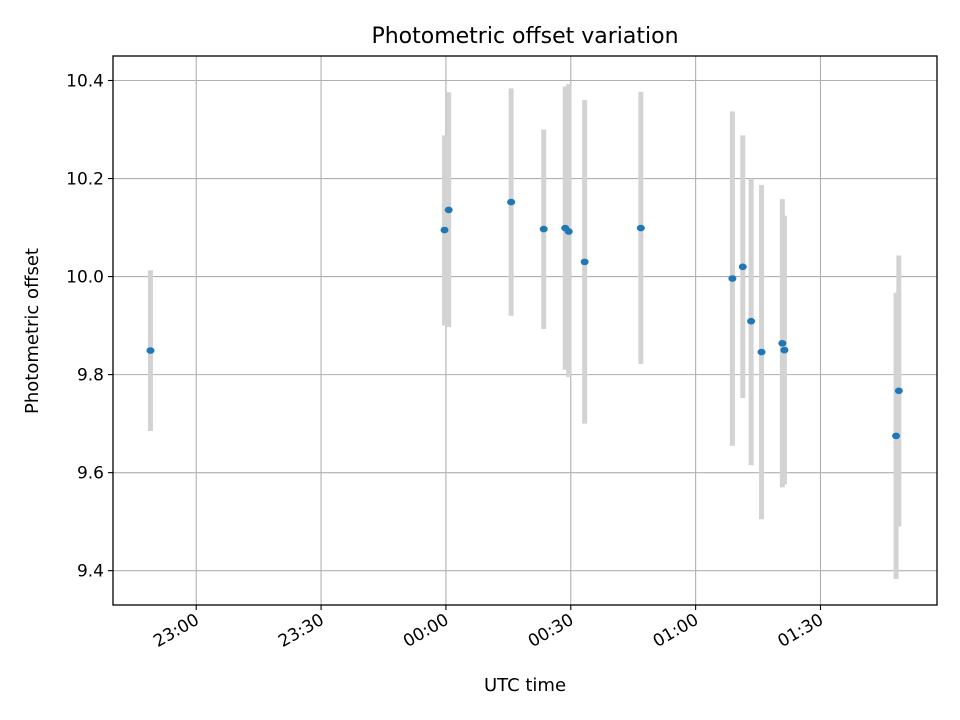  I want to click on y-tick-label: 9.6, so click(90, 474).